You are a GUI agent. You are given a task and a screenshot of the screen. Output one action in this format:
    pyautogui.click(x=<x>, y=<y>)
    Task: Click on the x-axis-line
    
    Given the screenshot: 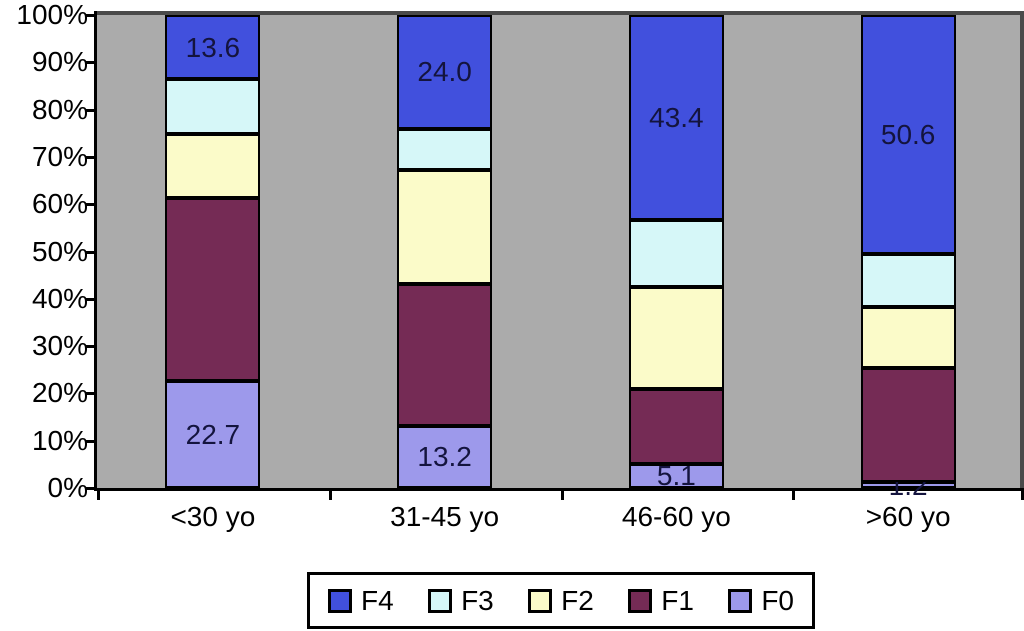 What is the action you would take?
    pyautogui.click(x=559, y=489)
    